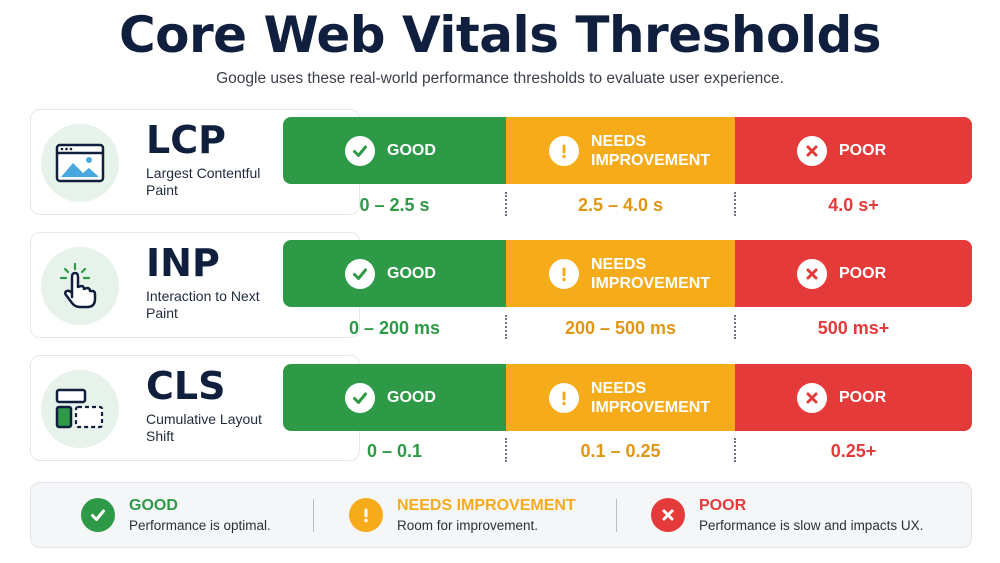  Describe the element at coordinates (723, 505) in the screenshot. I see `legend-title: POOR` at that location.